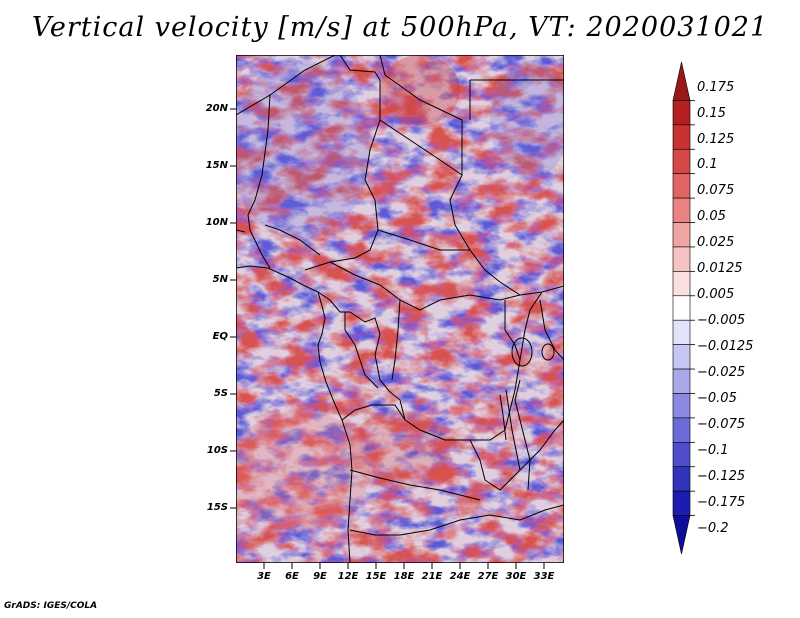  I want to click on colorbar-label: 0.025, so click(716, 242).